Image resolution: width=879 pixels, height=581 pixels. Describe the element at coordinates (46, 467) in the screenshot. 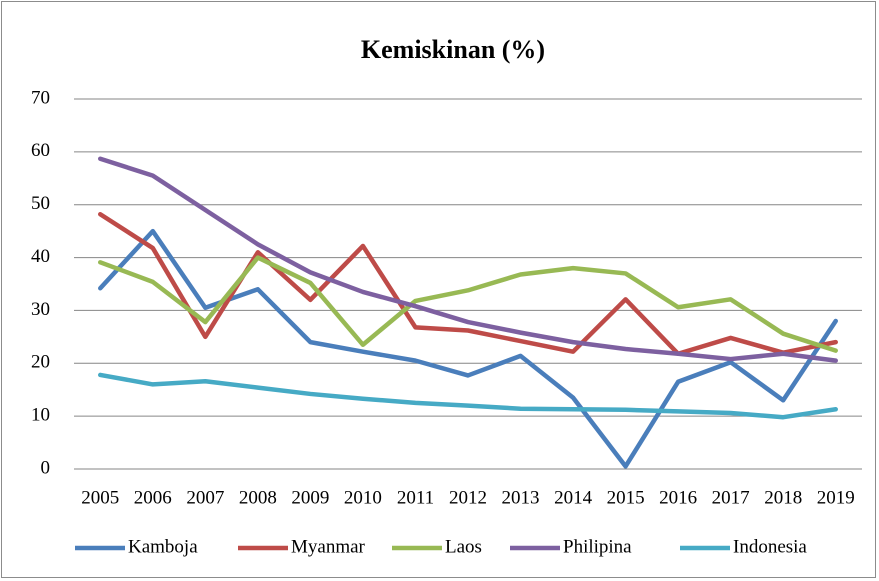

I see `y-tick-label: 0` at that location.